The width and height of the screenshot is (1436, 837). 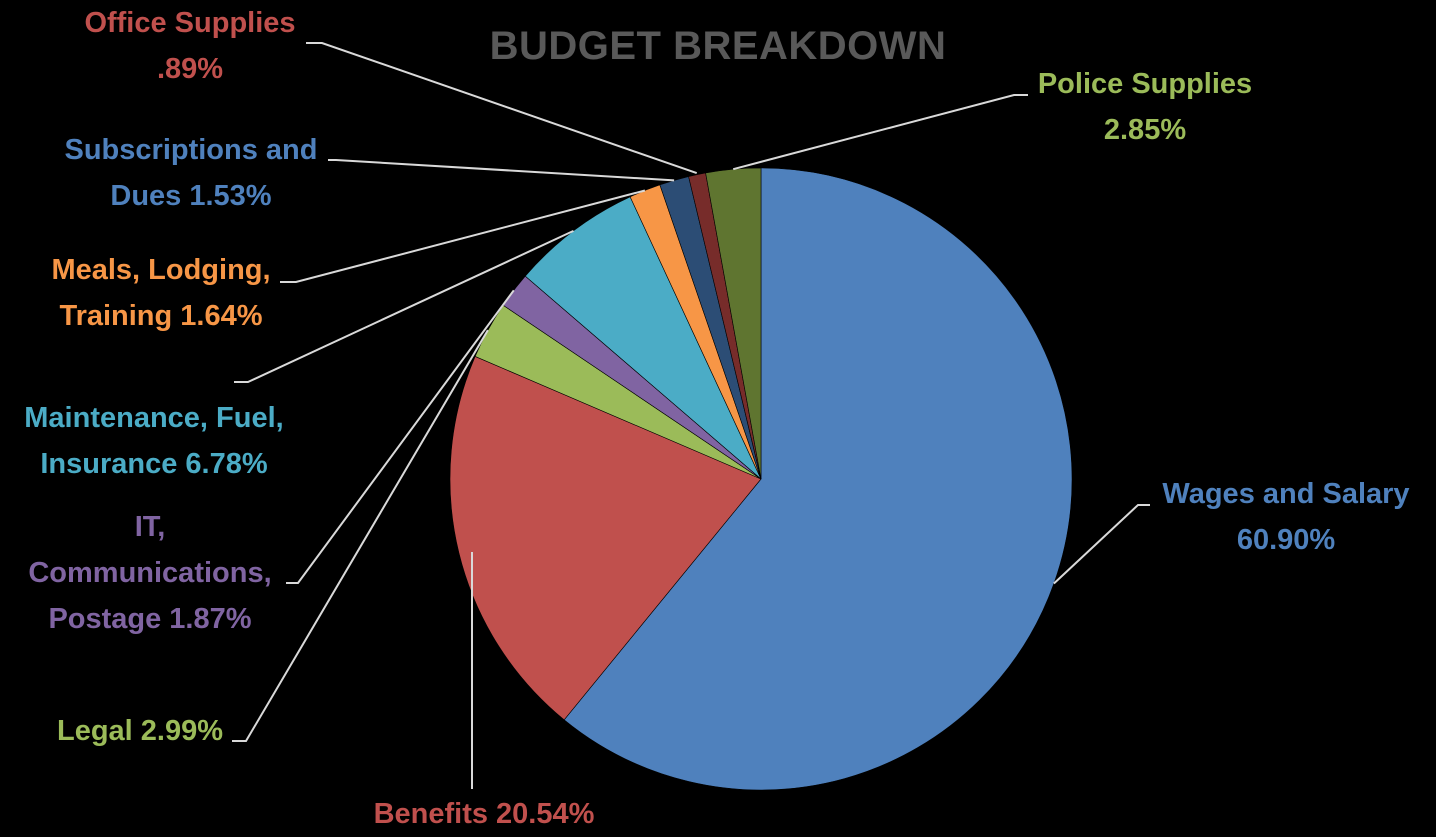 What do you see at coordinates (154, 441) in the screenshot?
I see `label-maintenance: Maintenance, Fuel, Insurance 6.78%` at bounding box center [154, 441].